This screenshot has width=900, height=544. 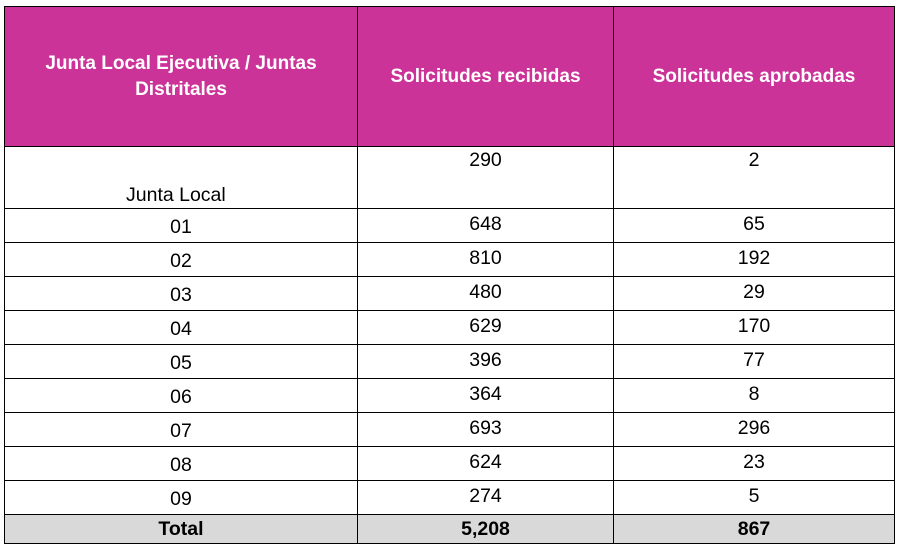 I want to click on table-row: 05 396 77, so click(x=449, y=361).